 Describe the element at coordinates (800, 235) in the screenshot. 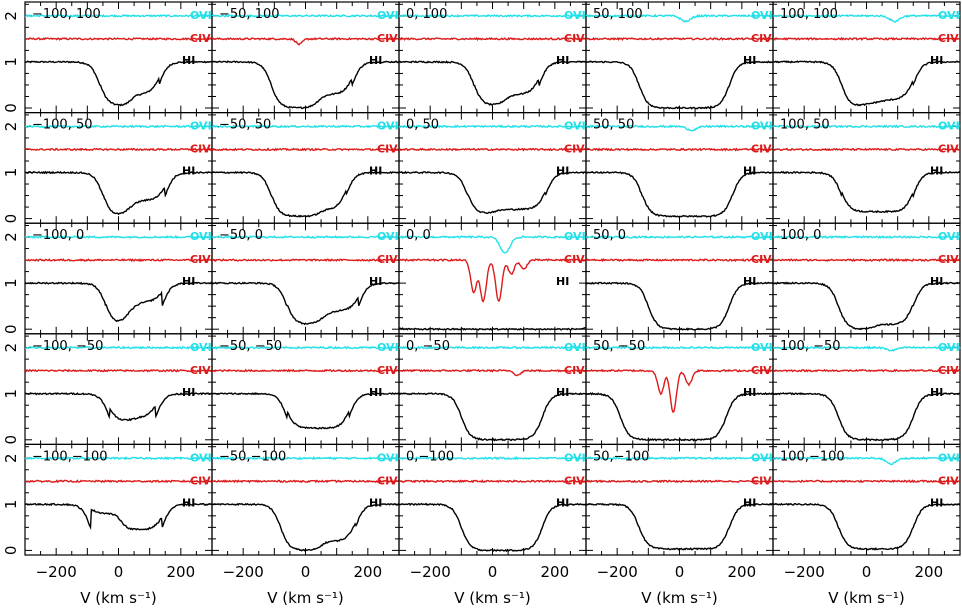

I see `panel-coordinate-label: 100, 0` at that location.